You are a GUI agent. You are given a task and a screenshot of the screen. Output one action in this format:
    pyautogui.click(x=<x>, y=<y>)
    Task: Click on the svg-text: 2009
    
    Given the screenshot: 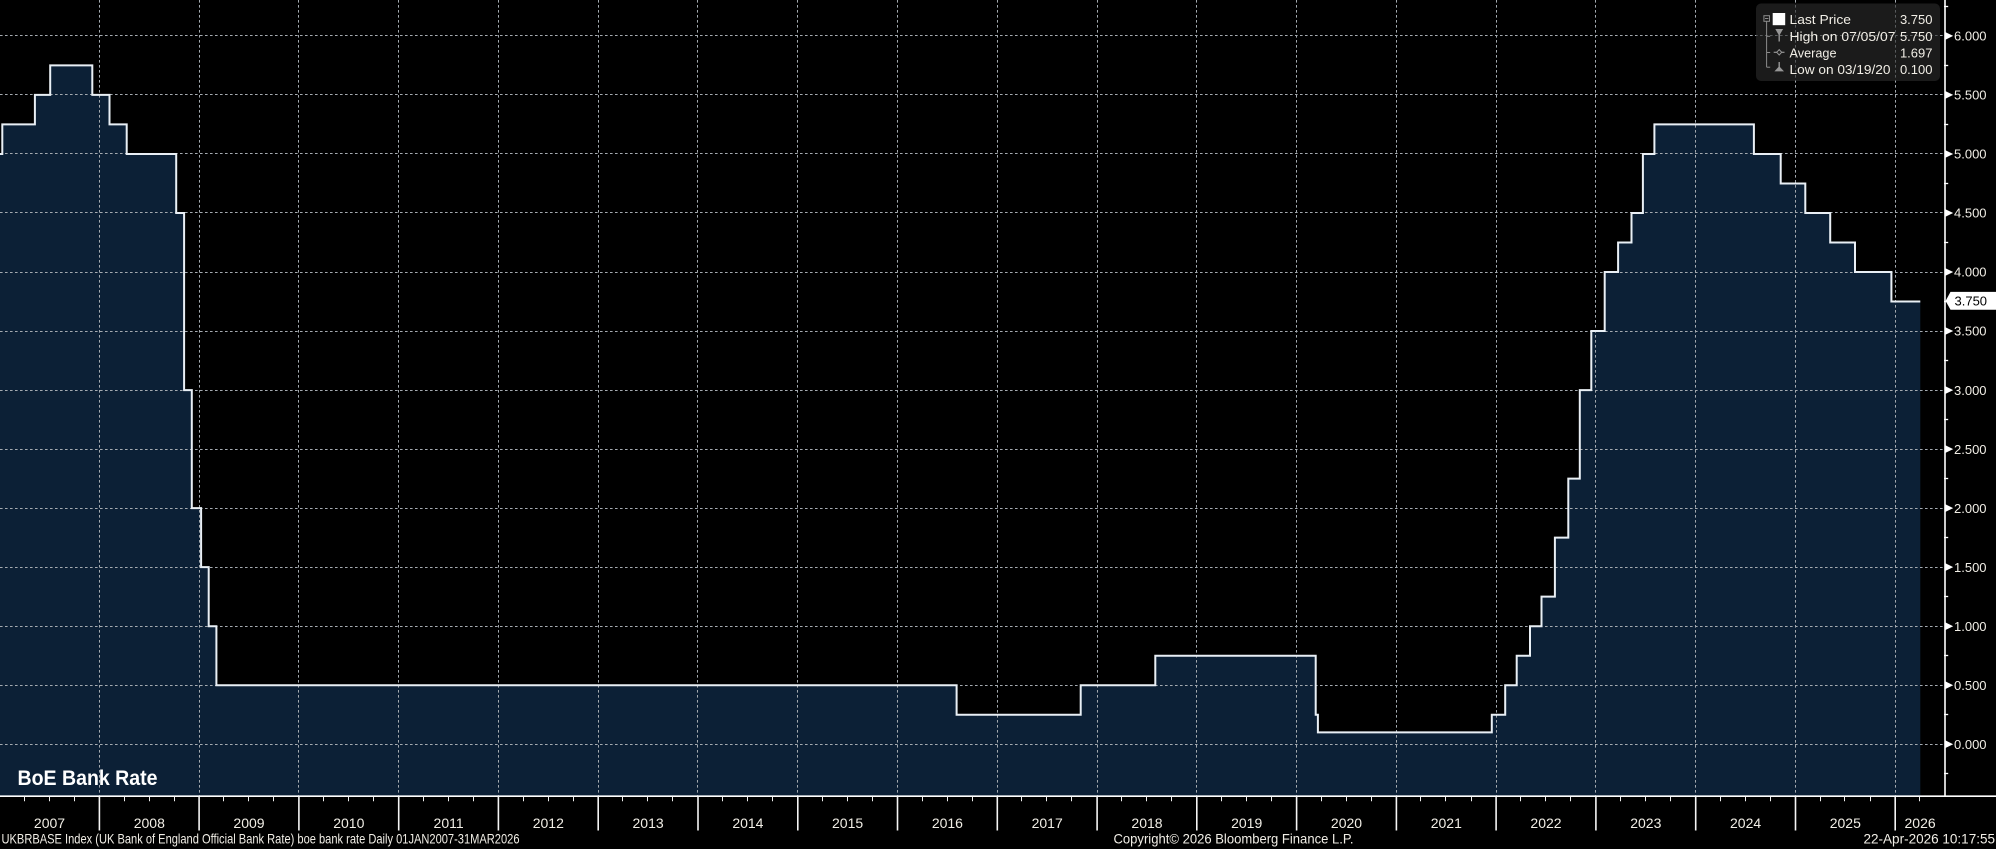 What is the action you would take?
    pyautogui.click(x=248, y=823)
    